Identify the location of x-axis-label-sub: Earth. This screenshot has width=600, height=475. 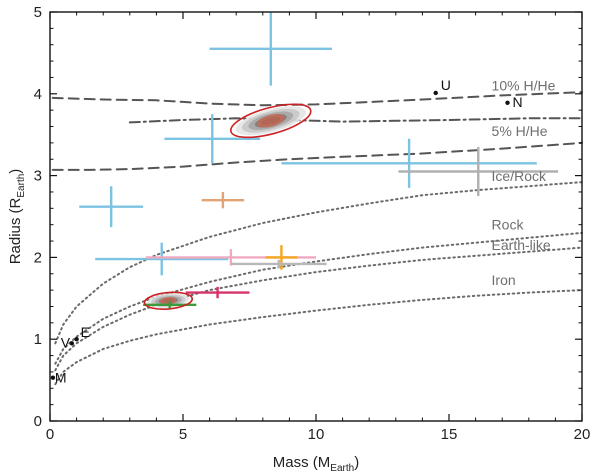
(342, 468).